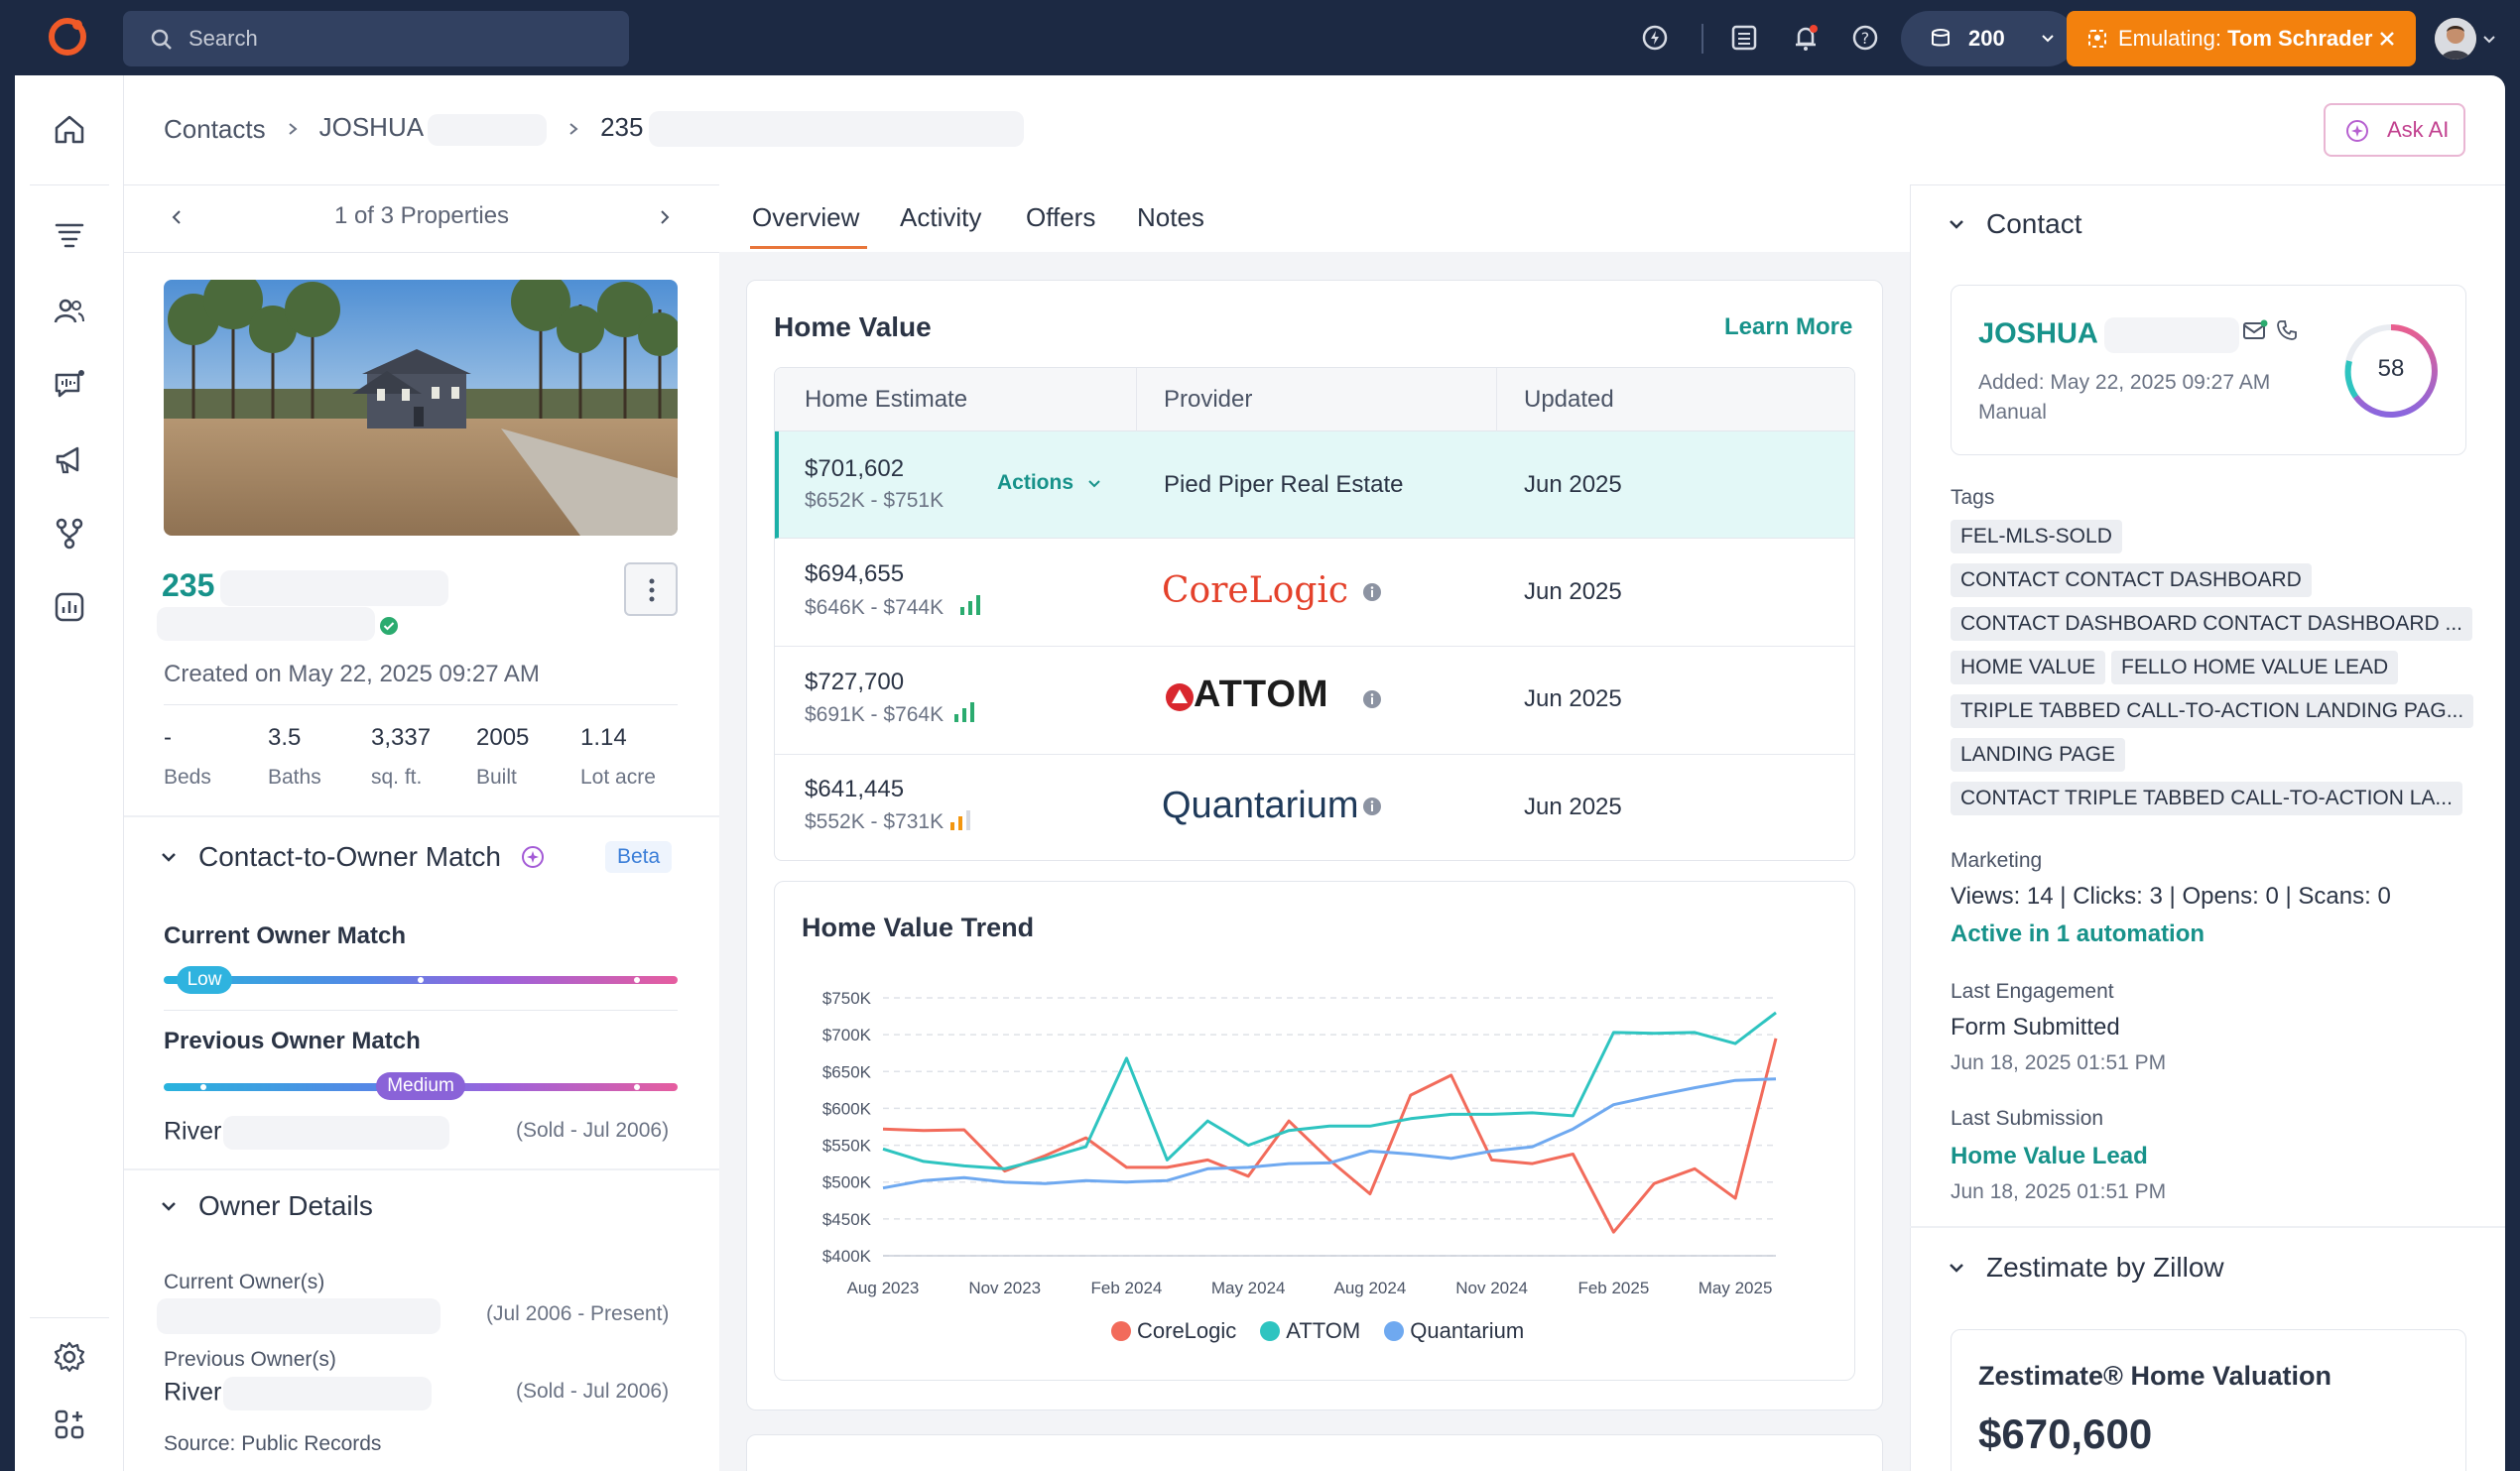 Image resolution: width=2520 pixels, height=1471 pixels. I want to click on home-icon, so click(69, 129).